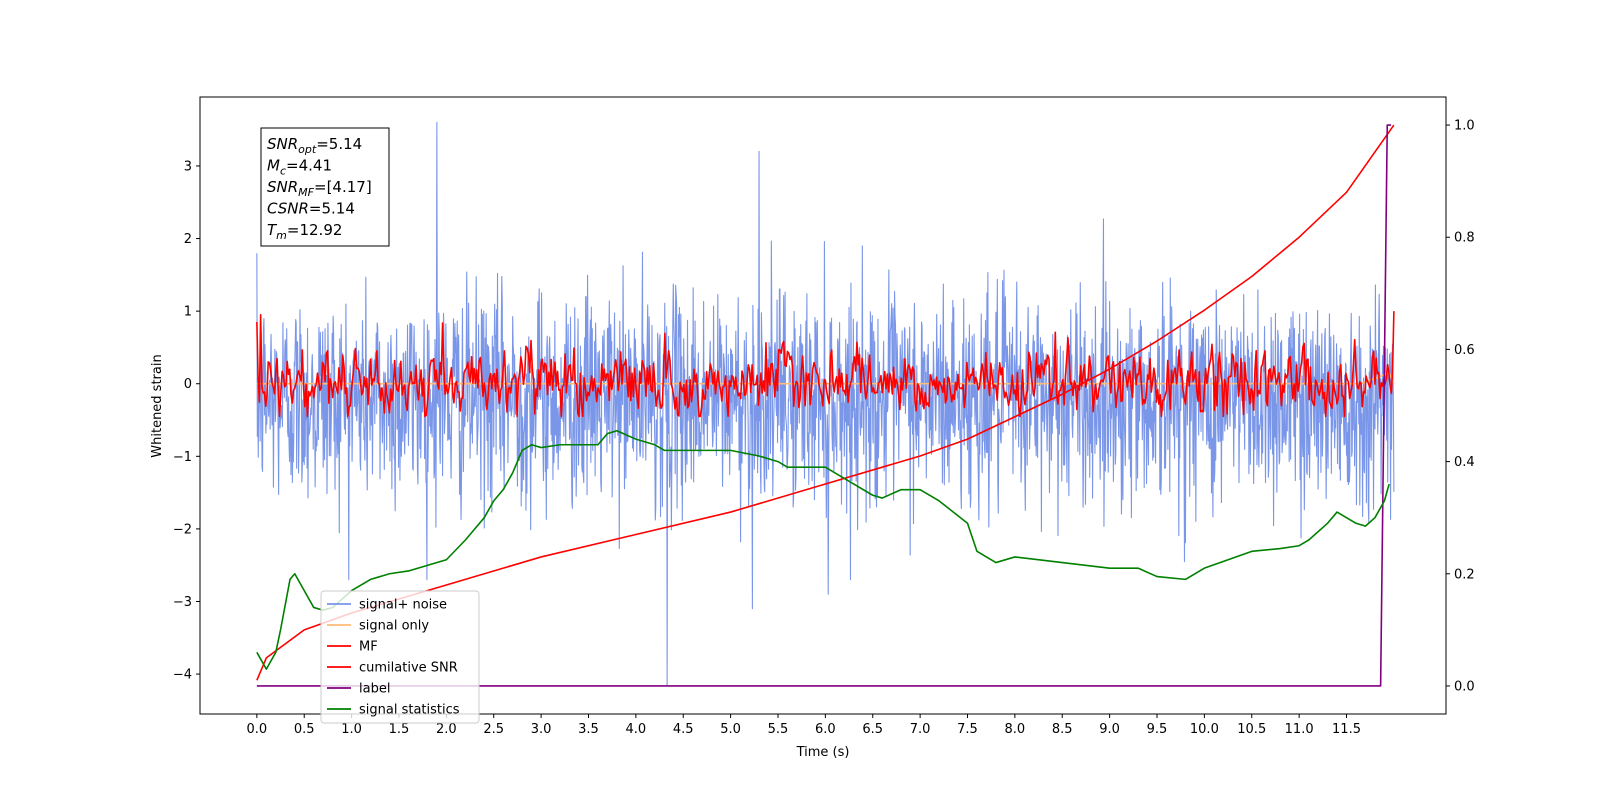  What do you see at coordinates (188, 312) in the screenshot?
I see `y-tick-label: 1` at bounding box center [188, 312].